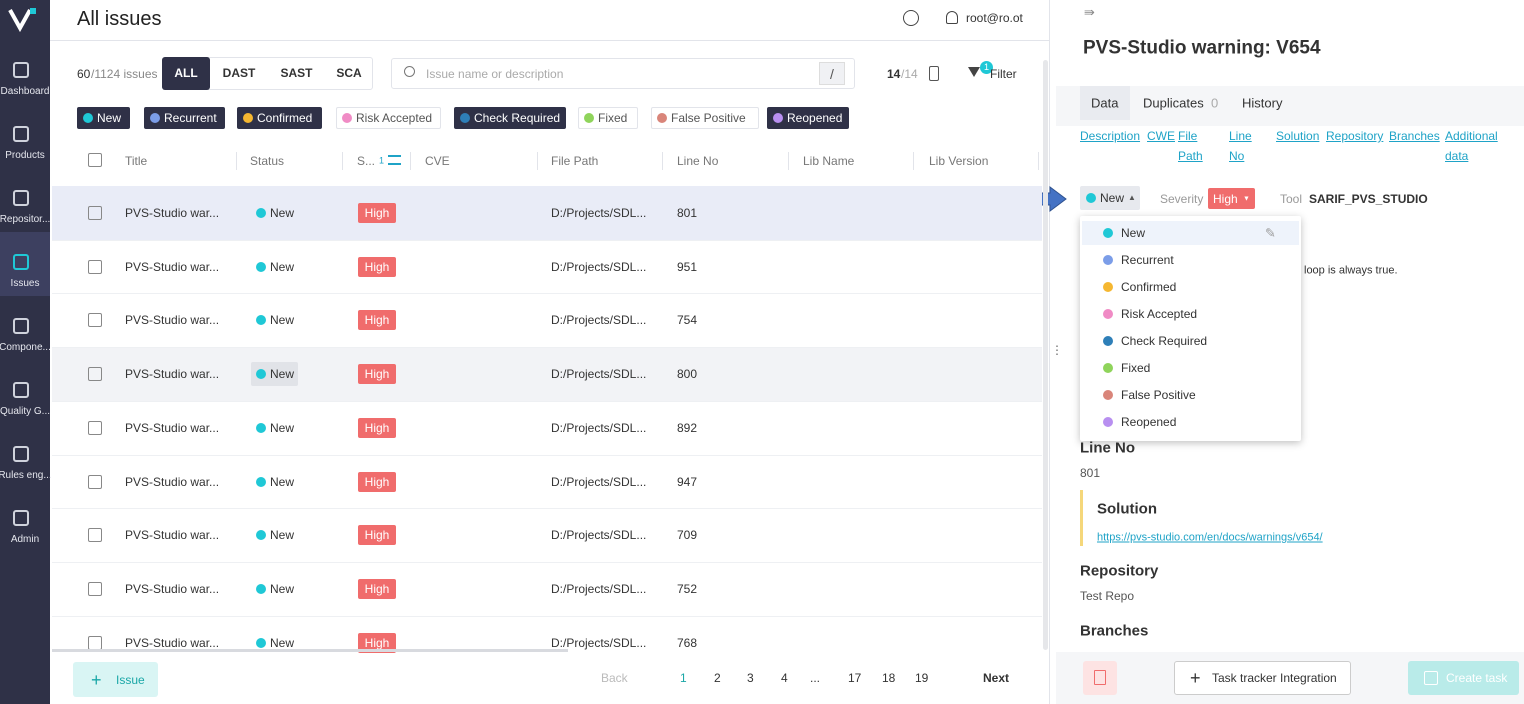 The width and height of the screenshot is (1524, 704). Describe the element at coordinates (1136, 368) in the screenshot. I see `status-menu-item: Fixed` at that location.